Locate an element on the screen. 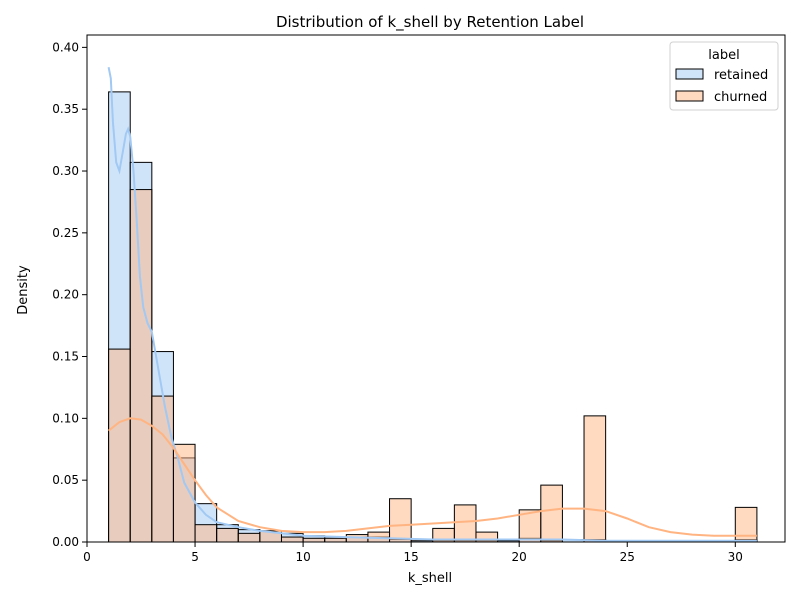 This screenshot has width=800, height=600. legend-label-churned: churned is located at coordinates (740, 97).